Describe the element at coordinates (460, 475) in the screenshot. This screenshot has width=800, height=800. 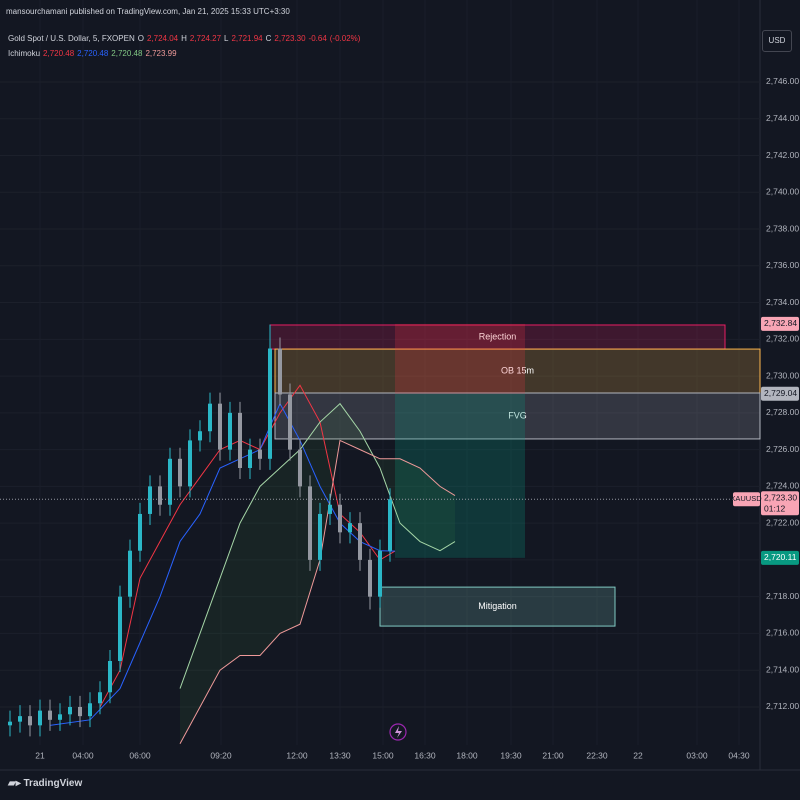
I see `target-zone` at that location.